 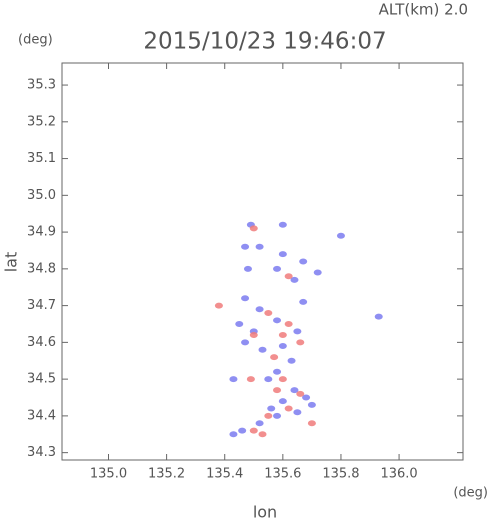 What do you see at coordinates (41, 379) in the screenshot?
I see `y-tick-label: 34.5` at bounding box center [41, 379].